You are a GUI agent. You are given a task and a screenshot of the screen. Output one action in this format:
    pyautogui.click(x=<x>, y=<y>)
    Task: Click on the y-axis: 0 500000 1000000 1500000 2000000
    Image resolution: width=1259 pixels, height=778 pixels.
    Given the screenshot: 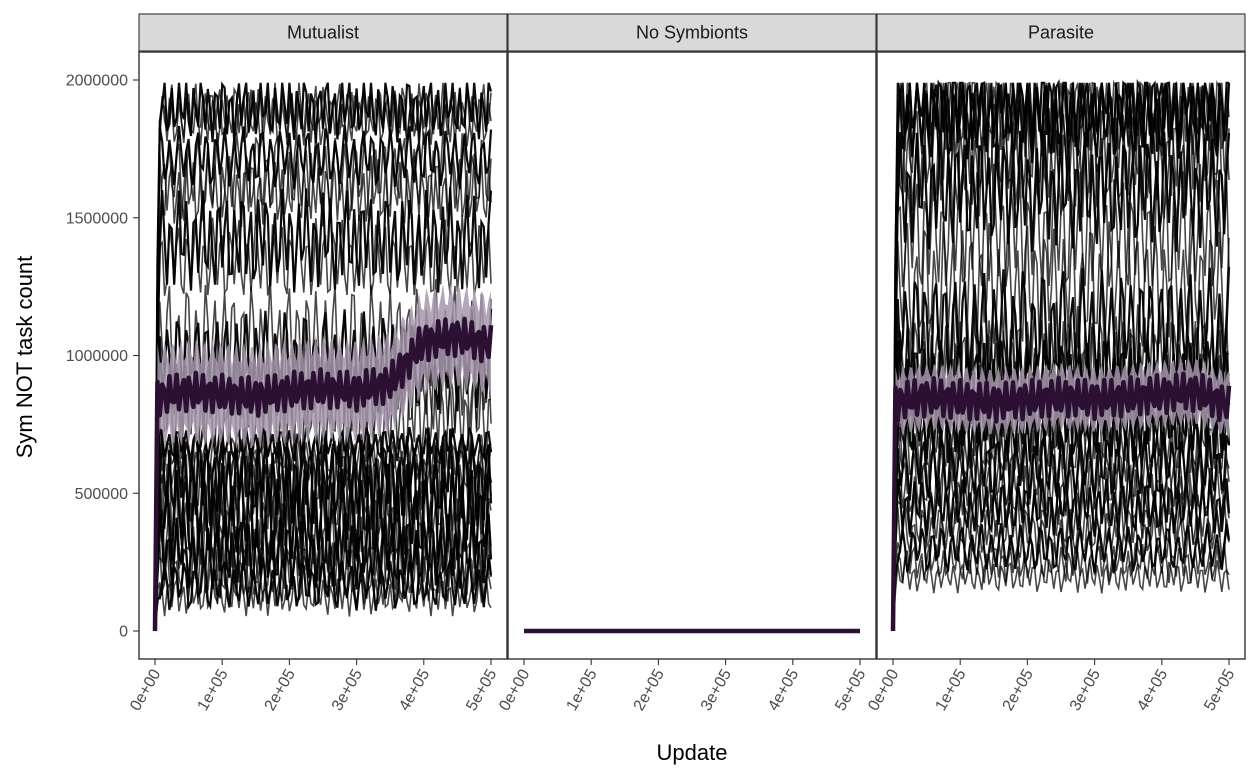 What is the action you would take?
    pyautogui.click(x=102, y=357)
    